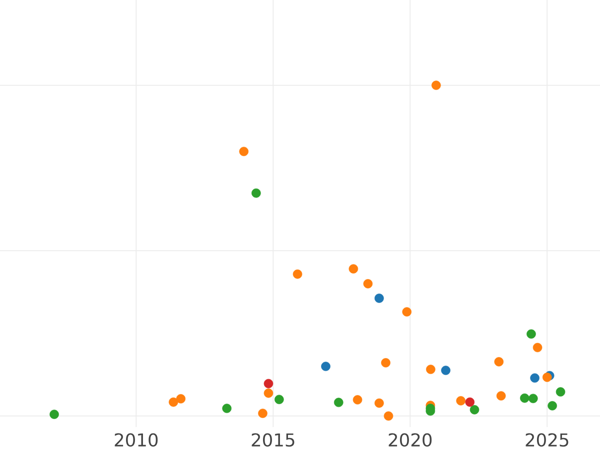  I want to click on x-tick-label: 2025, so click(547, 440).